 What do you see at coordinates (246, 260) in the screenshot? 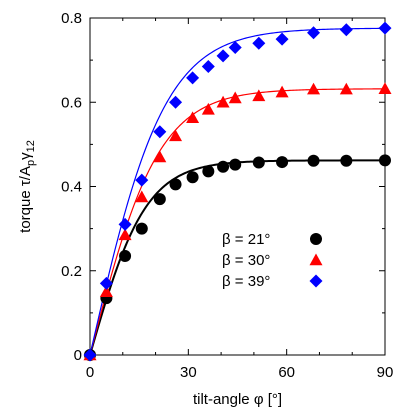
I see `legend-label-series-2: β = 30°` at bounding box center [246, 260].